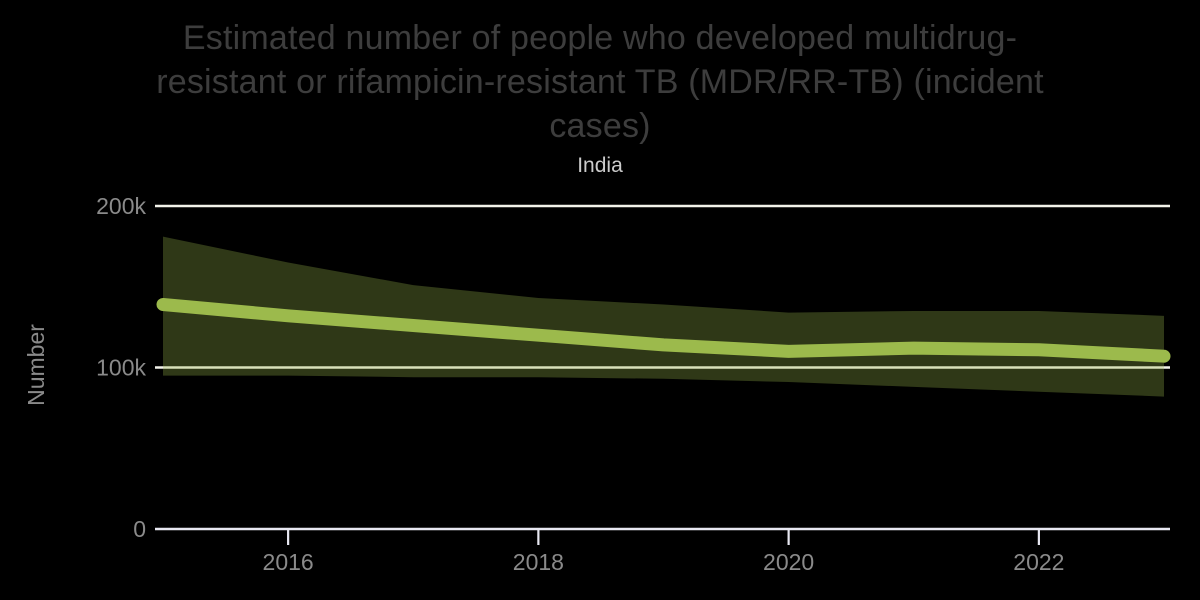 Image resolution: width=1200 pixels, height=600 pixels. Describe the element at coordinates (538, 562) in the screenshot. I see `x-tick-label-2018: 2018` at that location.